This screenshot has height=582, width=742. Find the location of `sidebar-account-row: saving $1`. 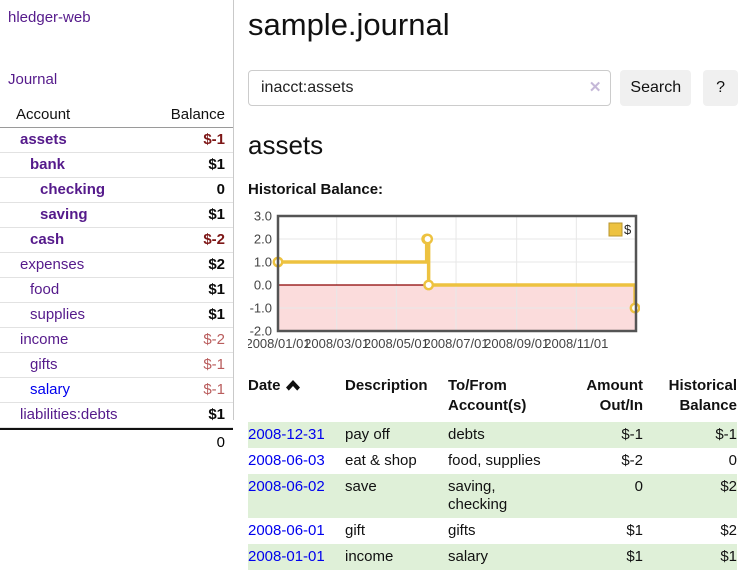

sidebar-account-row: saving $1 is located at coordinates (116, 215).